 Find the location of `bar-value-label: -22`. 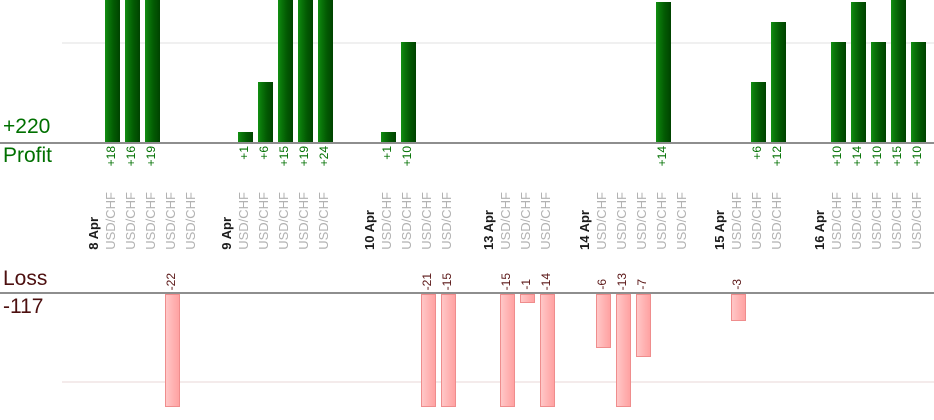

bar-value-label: -22 is located at coordinates (171, 281).